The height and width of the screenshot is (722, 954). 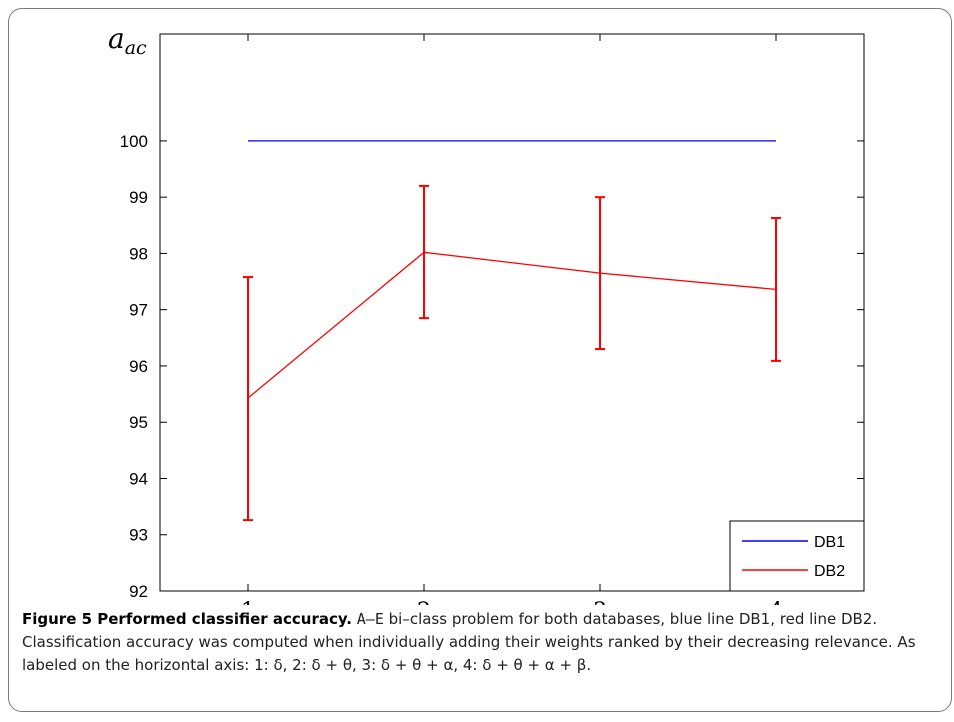 I want to click on y-tick-label: 95, so click(x=138, y=422).